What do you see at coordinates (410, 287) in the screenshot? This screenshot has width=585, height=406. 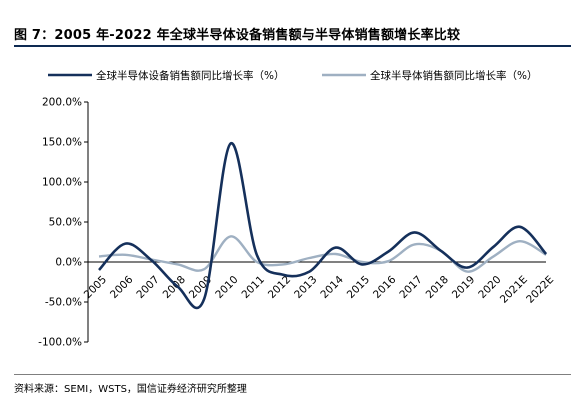 I see `x-tick-label: 2017` at bounding box center [410, 287].